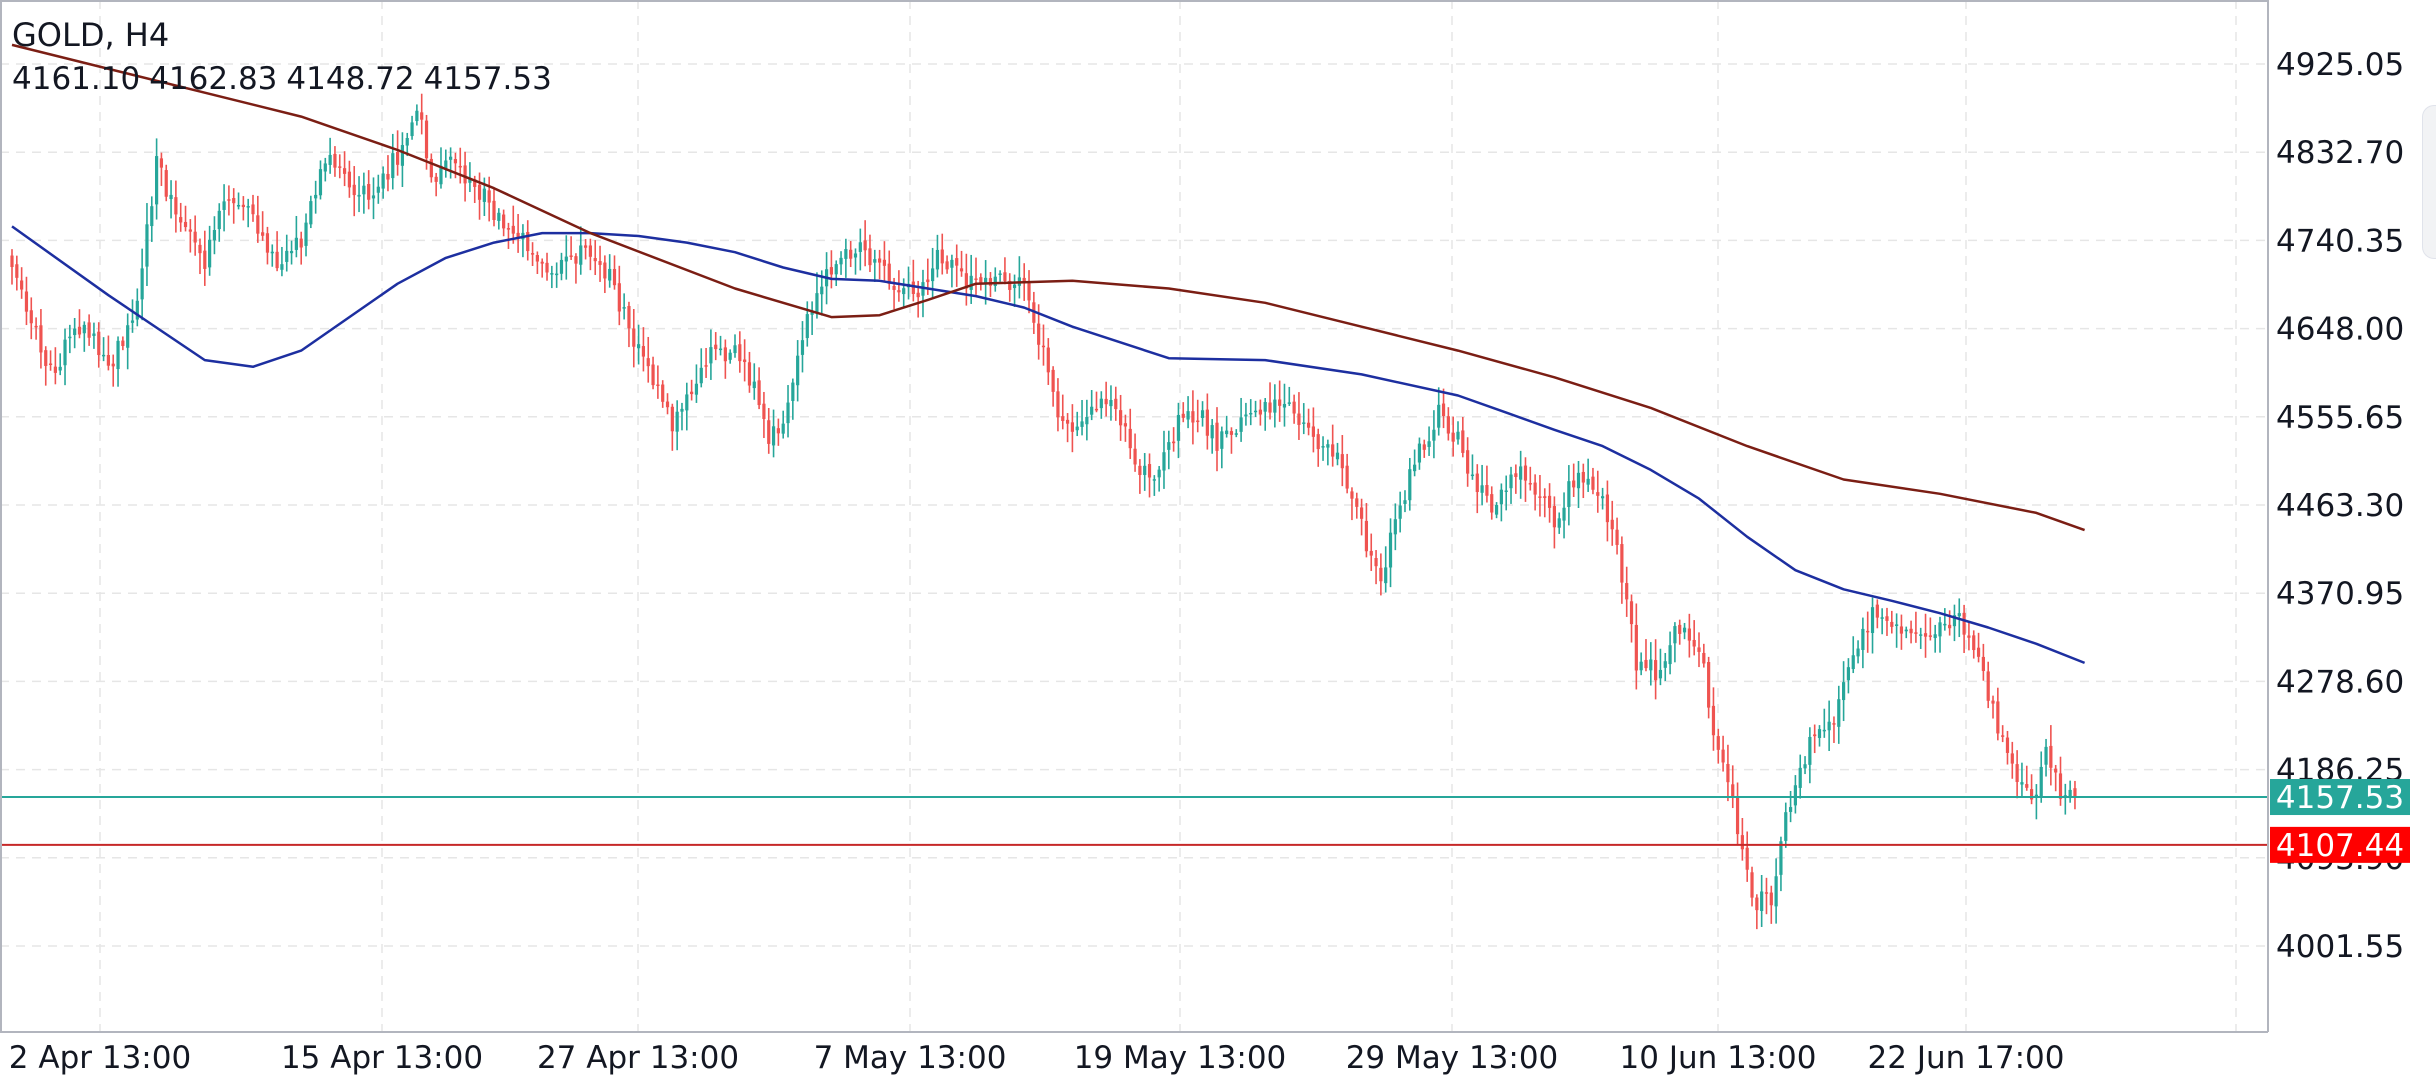 The height and width of the screenshot is (1080, 2436). What do you see at coordinates (2429, 182) in the screenshot?
I see `side-panel-handle` at bounding box center [2429, 182].